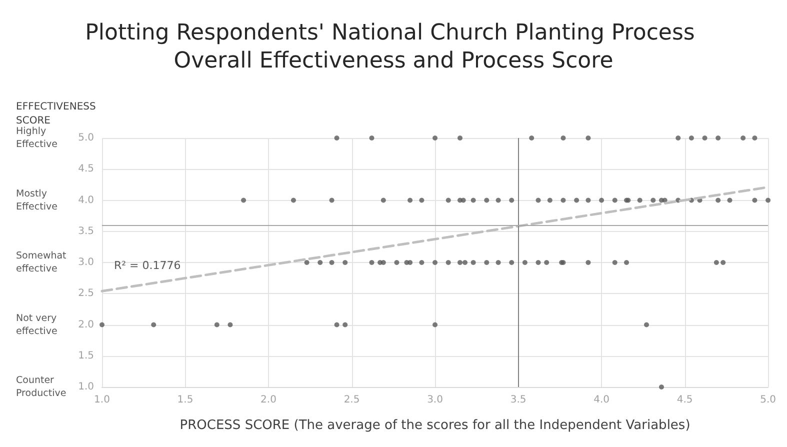  What do you see at coordinates (185, 400) in the screenshot?
I see `x-tick-label: 1.5` at bounding box center [185, 400].